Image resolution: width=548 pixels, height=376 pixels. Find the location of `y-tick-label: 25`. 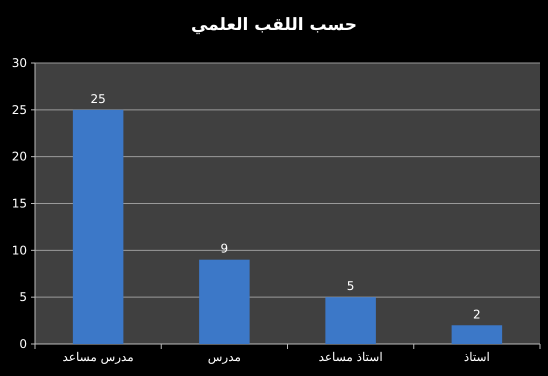

y-tick-label: 25 is located at coordinates (19, 109).